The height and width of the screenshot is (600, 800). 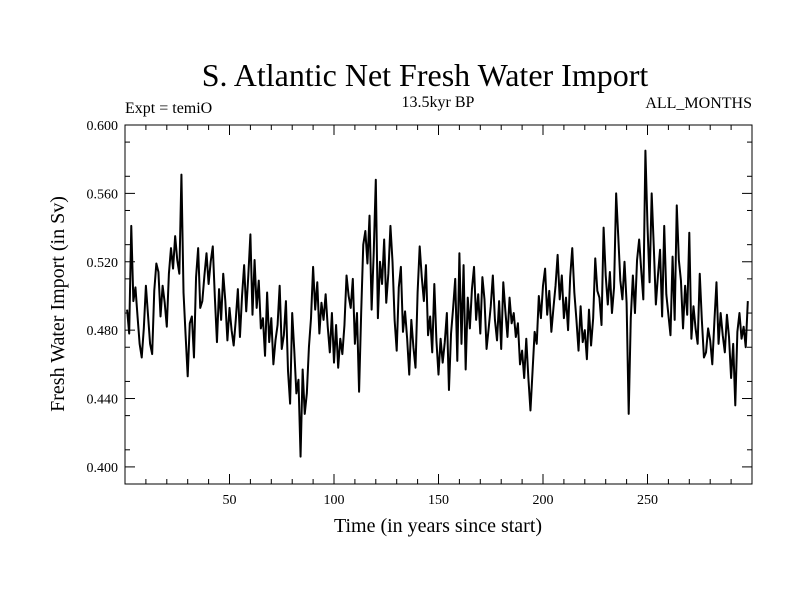 I want to click on months-label: ALL_MONTHS, so click(x=698, y=103).